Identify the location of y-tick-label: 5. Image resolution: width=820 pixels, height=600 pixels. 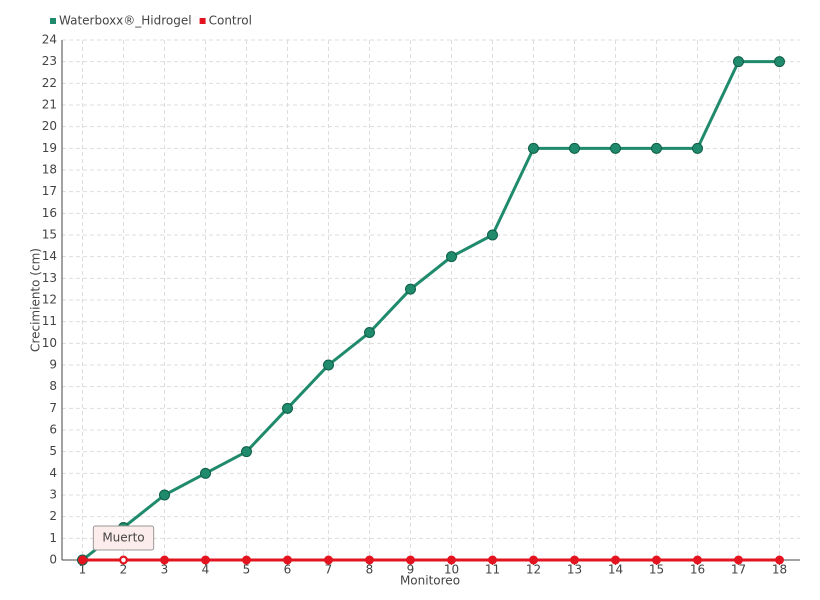
(53, 451).